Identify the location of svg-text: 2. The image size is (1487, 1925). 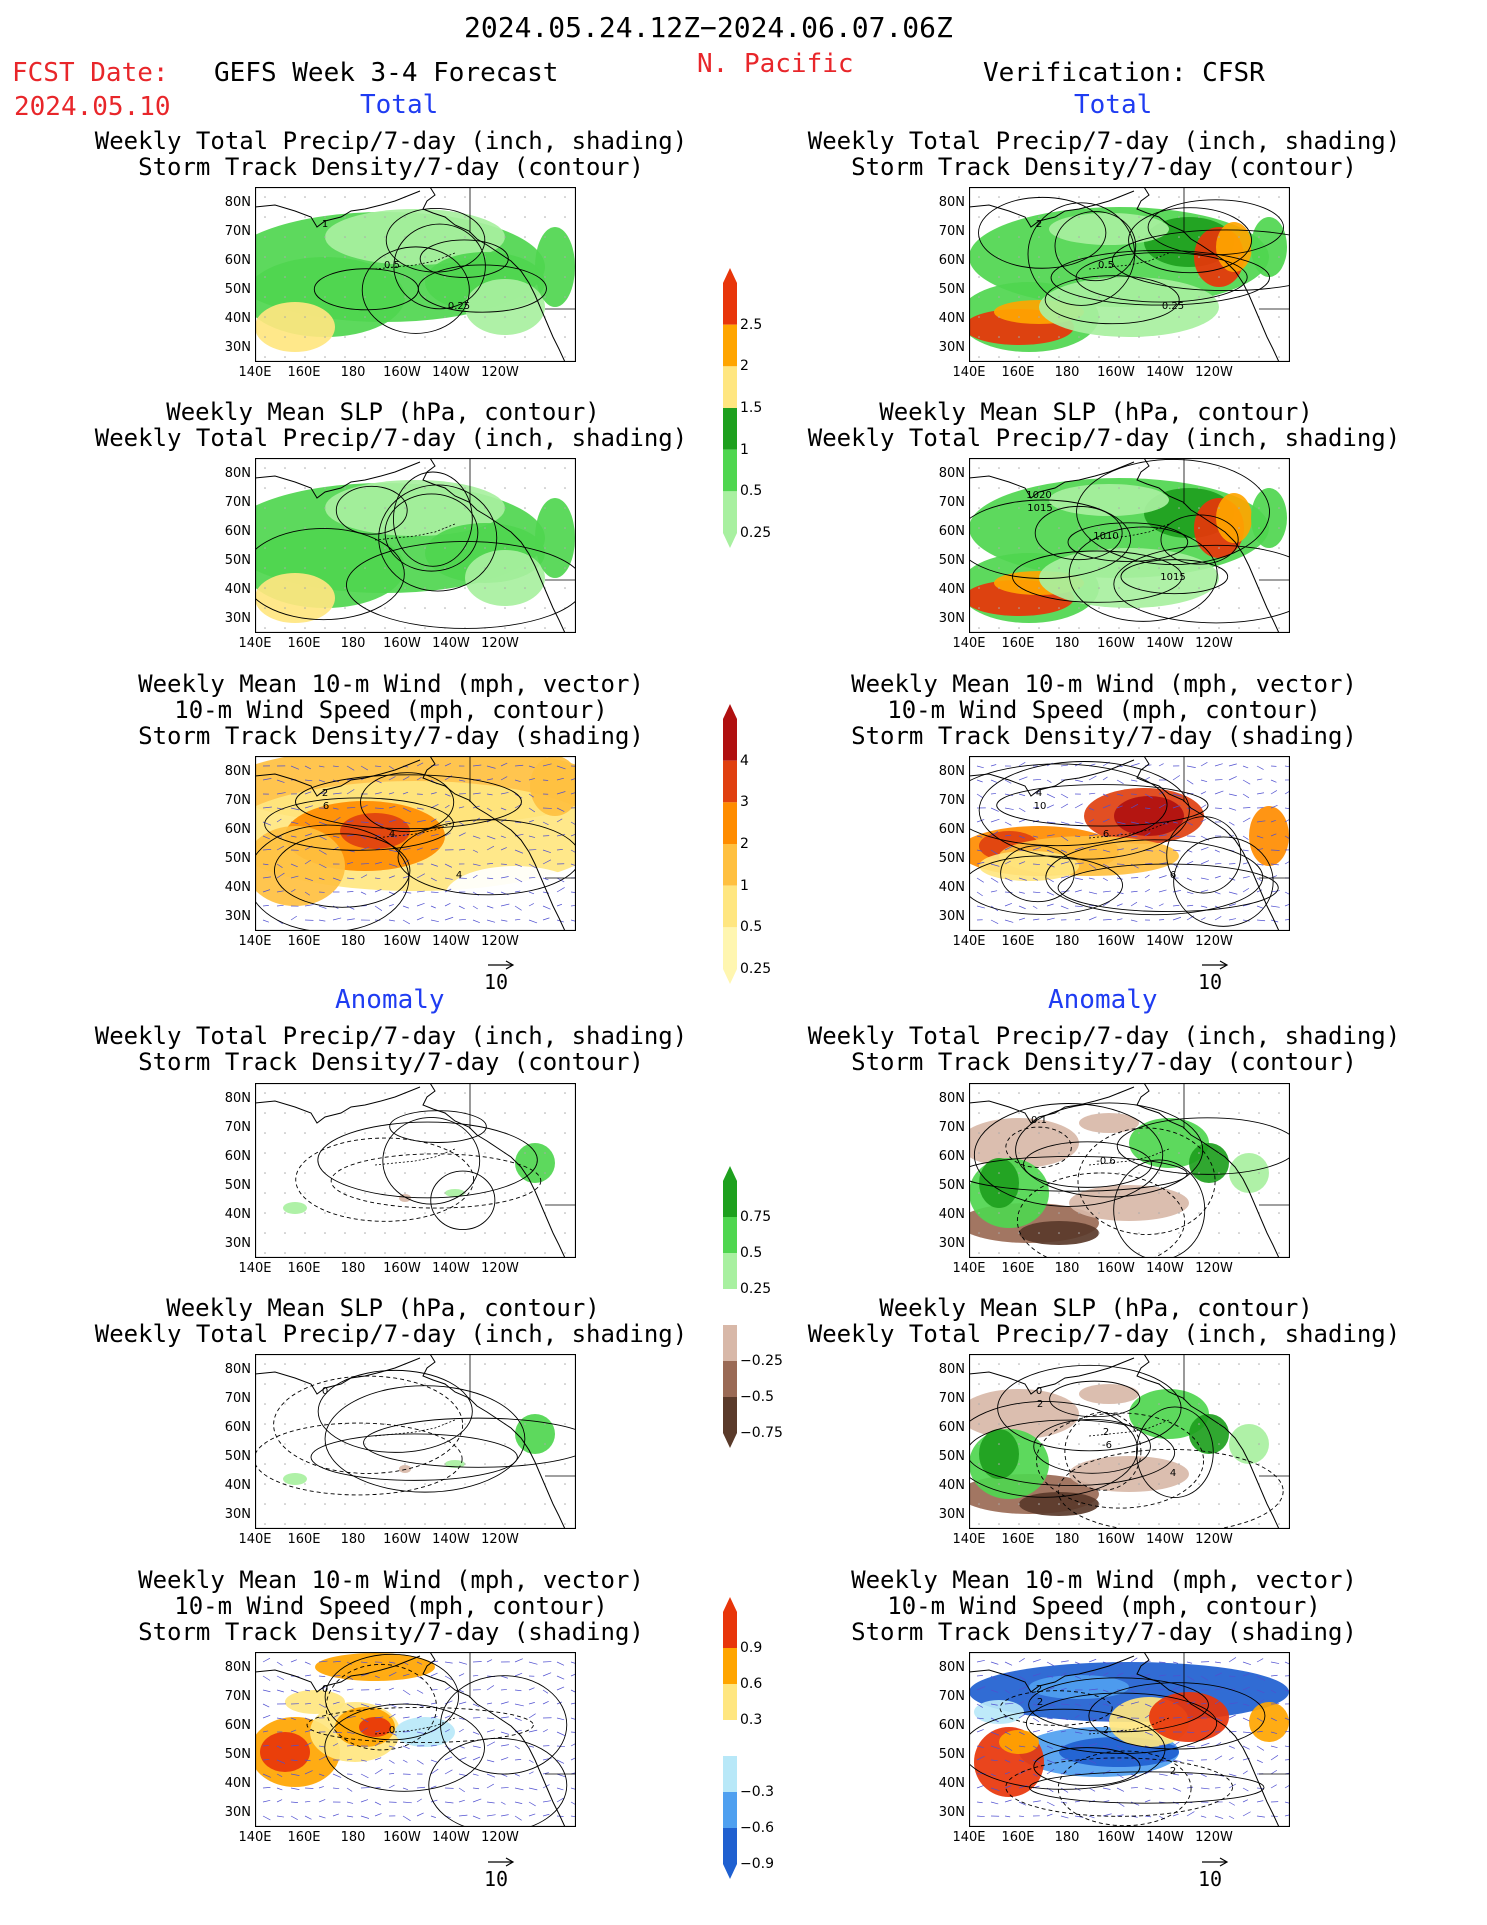
(325, 793).